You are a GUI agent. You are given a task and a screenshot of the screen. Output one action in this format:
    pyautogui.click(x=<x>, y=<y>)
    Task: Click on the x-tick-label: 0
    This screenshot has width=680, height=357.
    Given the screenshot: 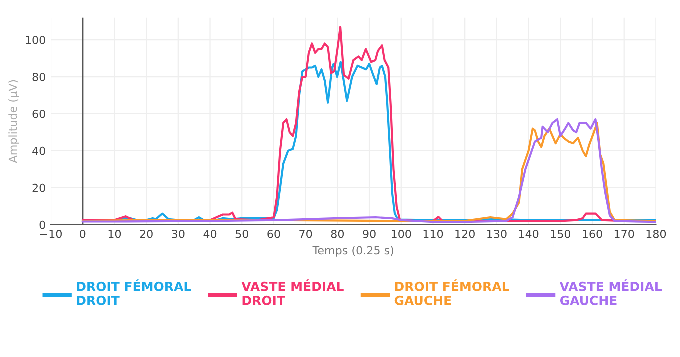 What is the action you would take?
    pyautogui.click(x=83, y=234)
    